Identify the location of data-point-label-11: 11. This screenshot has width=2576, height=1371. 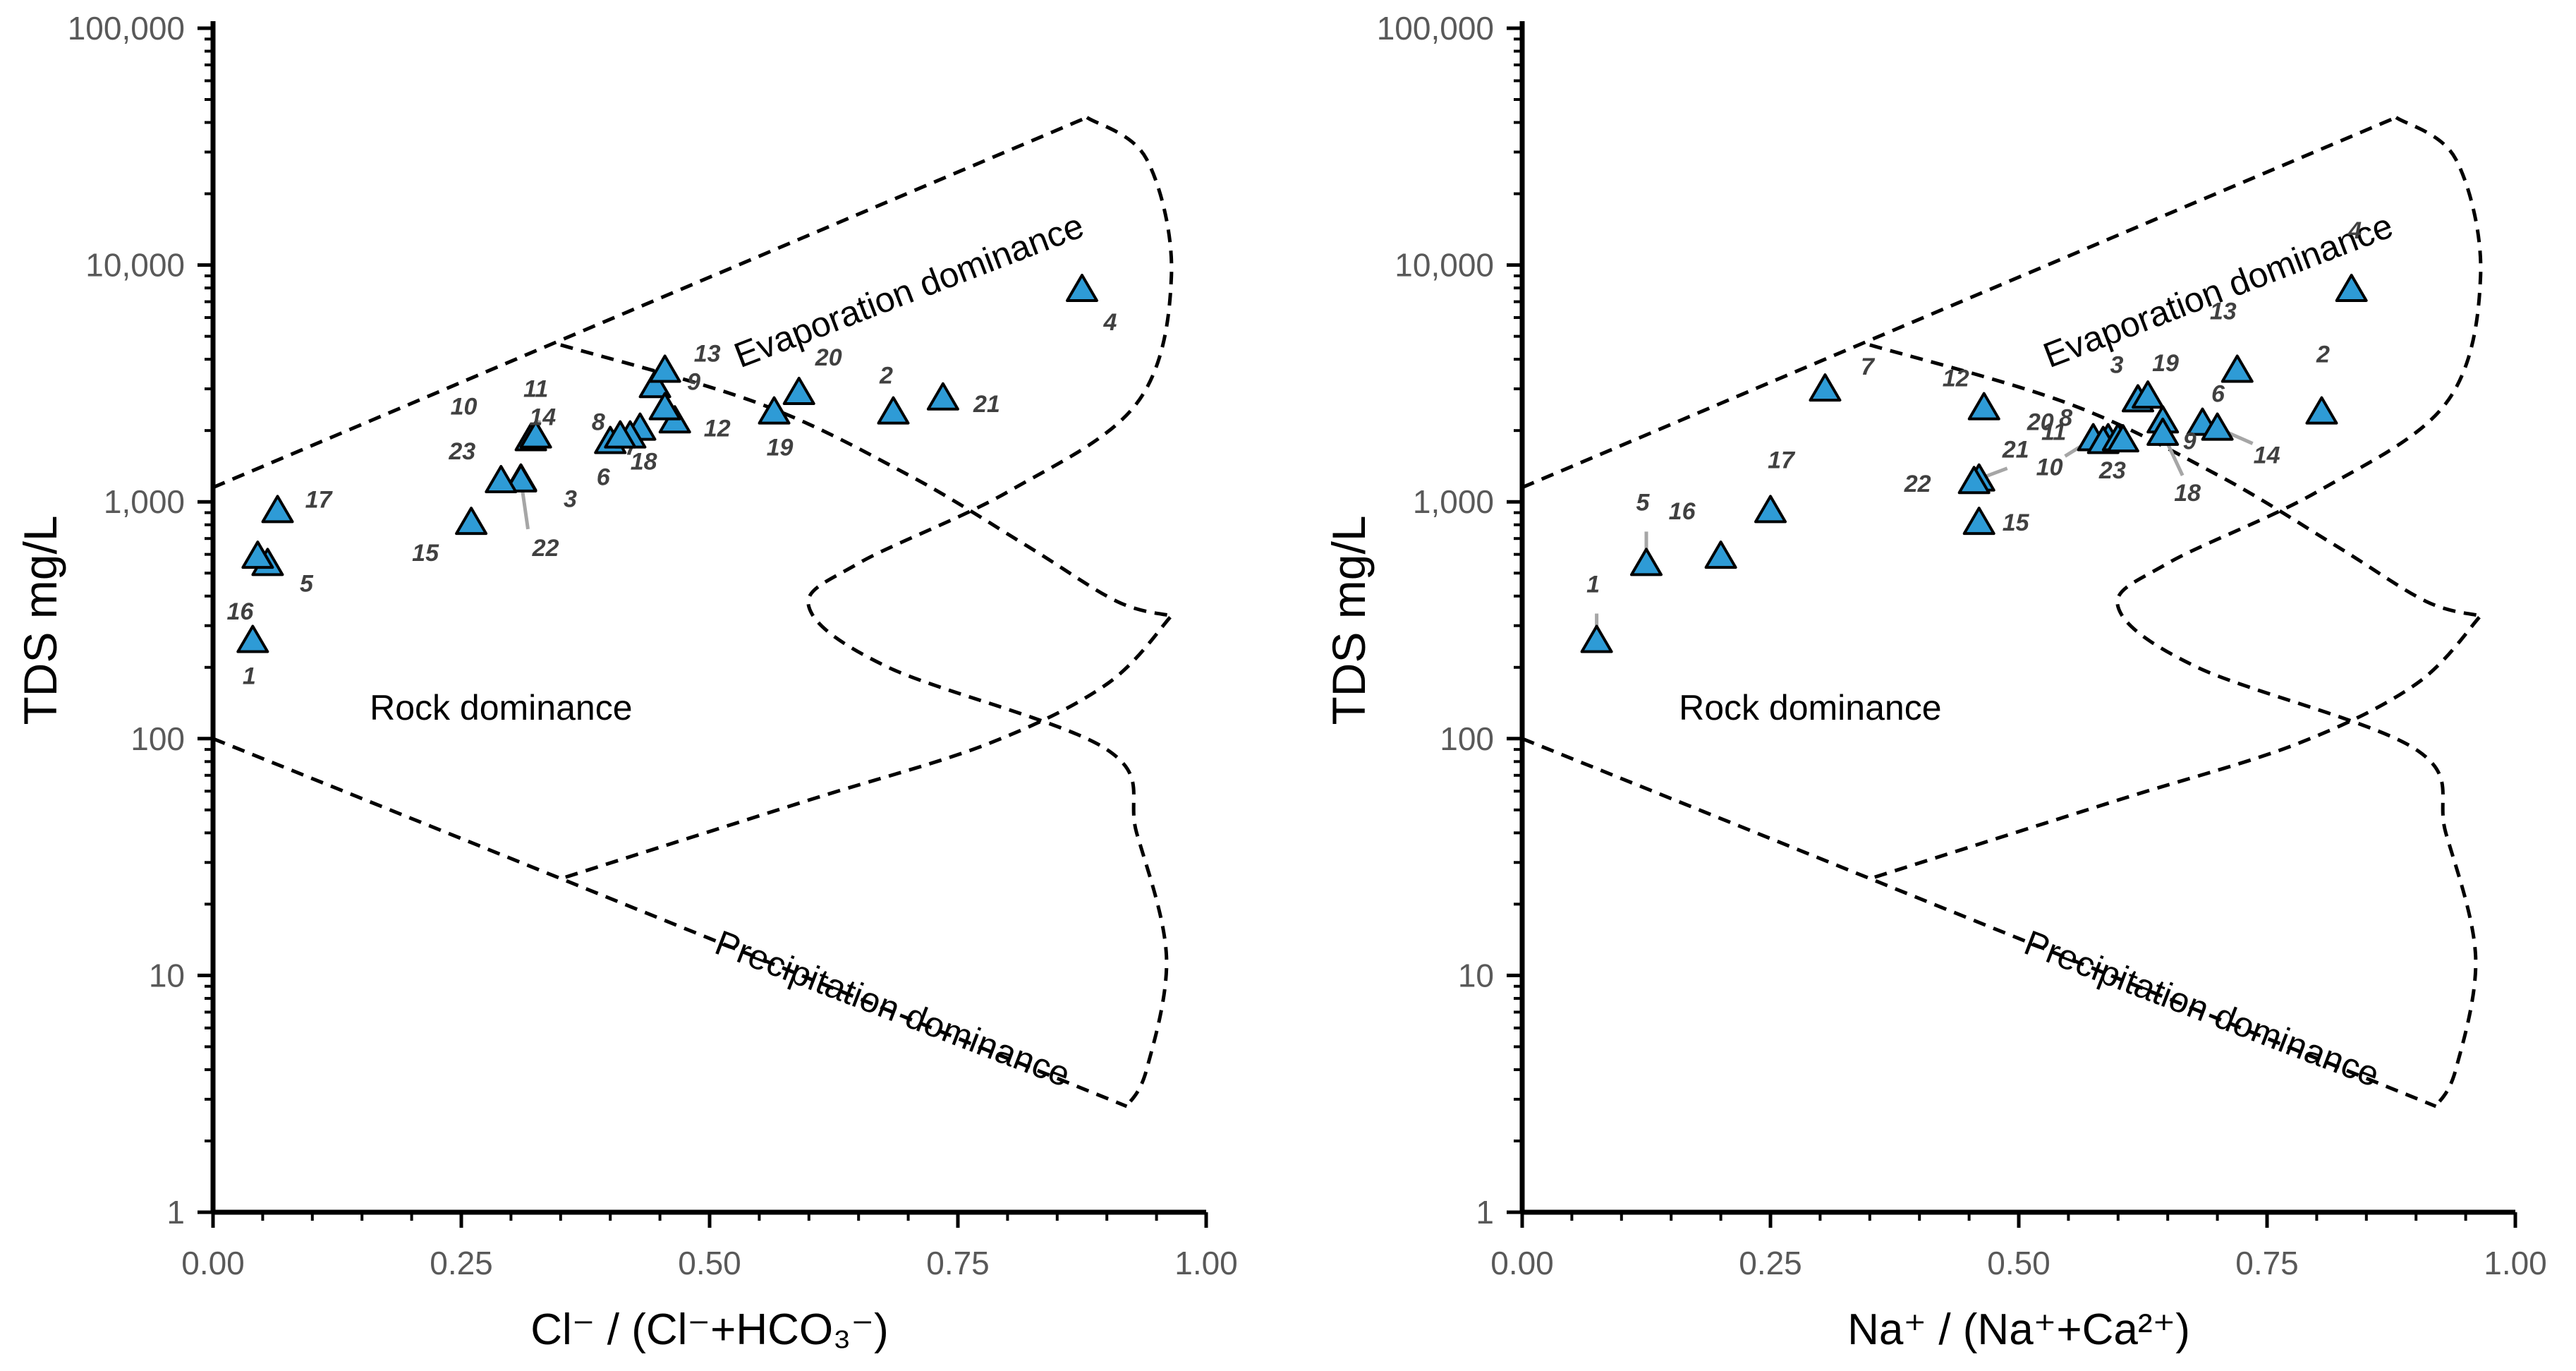
(535, 389).